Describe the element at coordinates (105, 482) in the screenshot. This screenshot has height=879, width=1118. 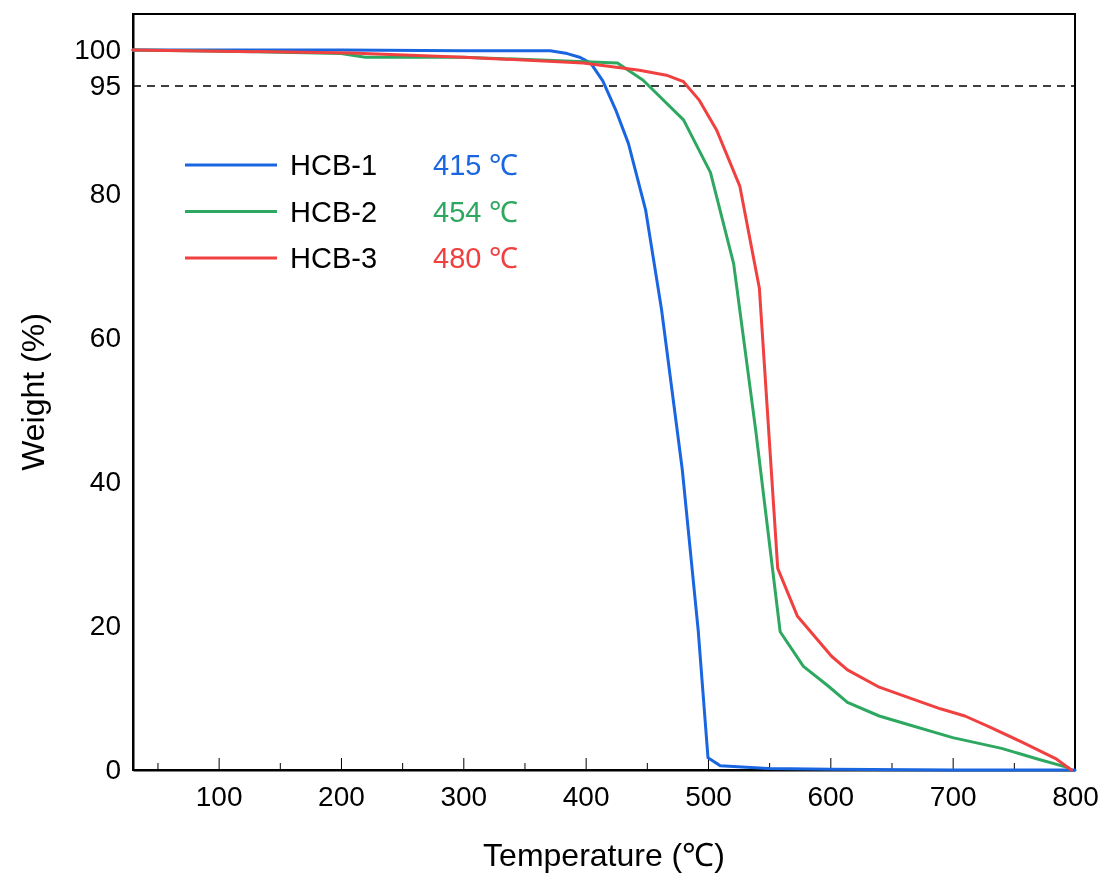
I see `y-tick-label: 40` at that location.